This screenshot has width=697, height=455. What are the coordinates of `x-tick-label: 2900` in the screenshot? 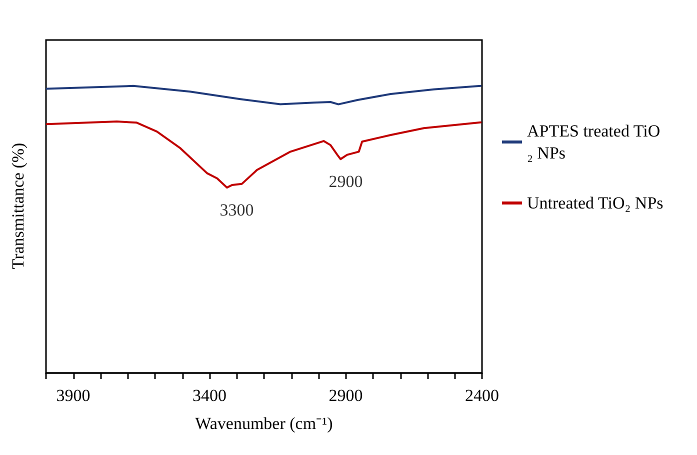 It's located at (345, 395).